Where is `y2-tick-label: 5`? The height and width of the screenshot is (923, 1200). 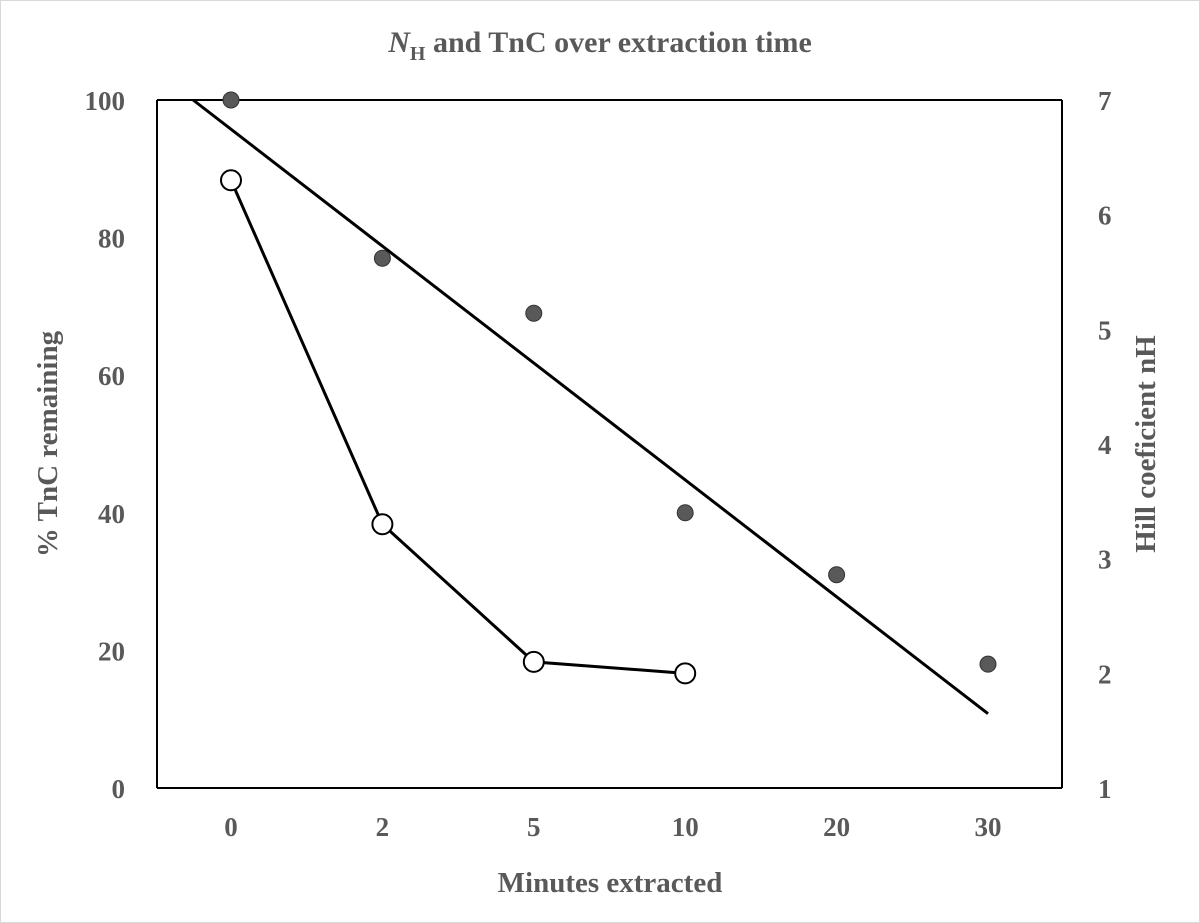
y2-tick-label: 5 is located at coordinates (1105, 330).